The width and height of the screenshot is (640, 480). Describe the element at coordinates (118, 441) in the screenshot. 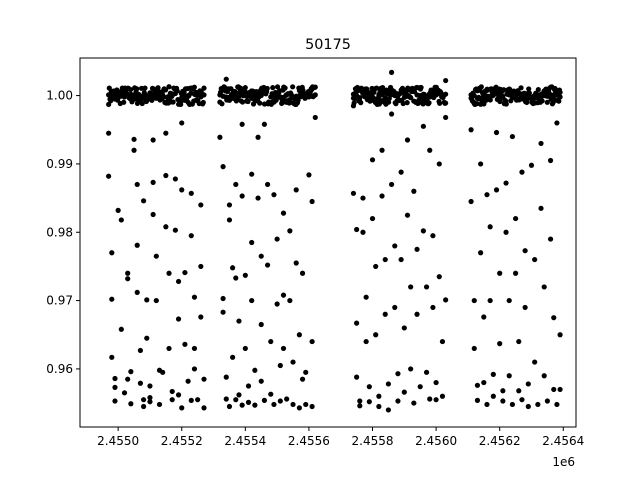

I see `x-tick-label: 2.4550` at that location.